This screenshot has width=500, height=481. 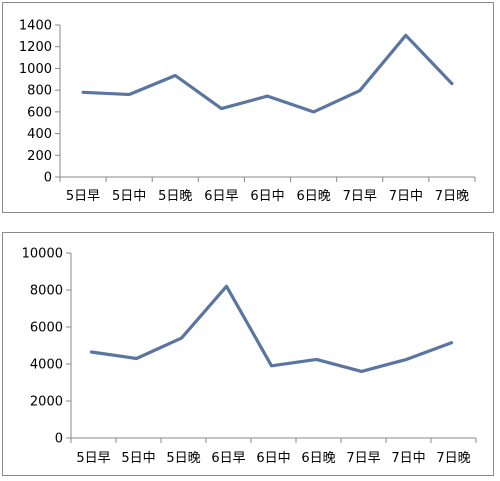 What do you see at coordinates (46, 291) in the screenshot?
I see `y-tick-label: 8000` at bounding box center [46, 291].